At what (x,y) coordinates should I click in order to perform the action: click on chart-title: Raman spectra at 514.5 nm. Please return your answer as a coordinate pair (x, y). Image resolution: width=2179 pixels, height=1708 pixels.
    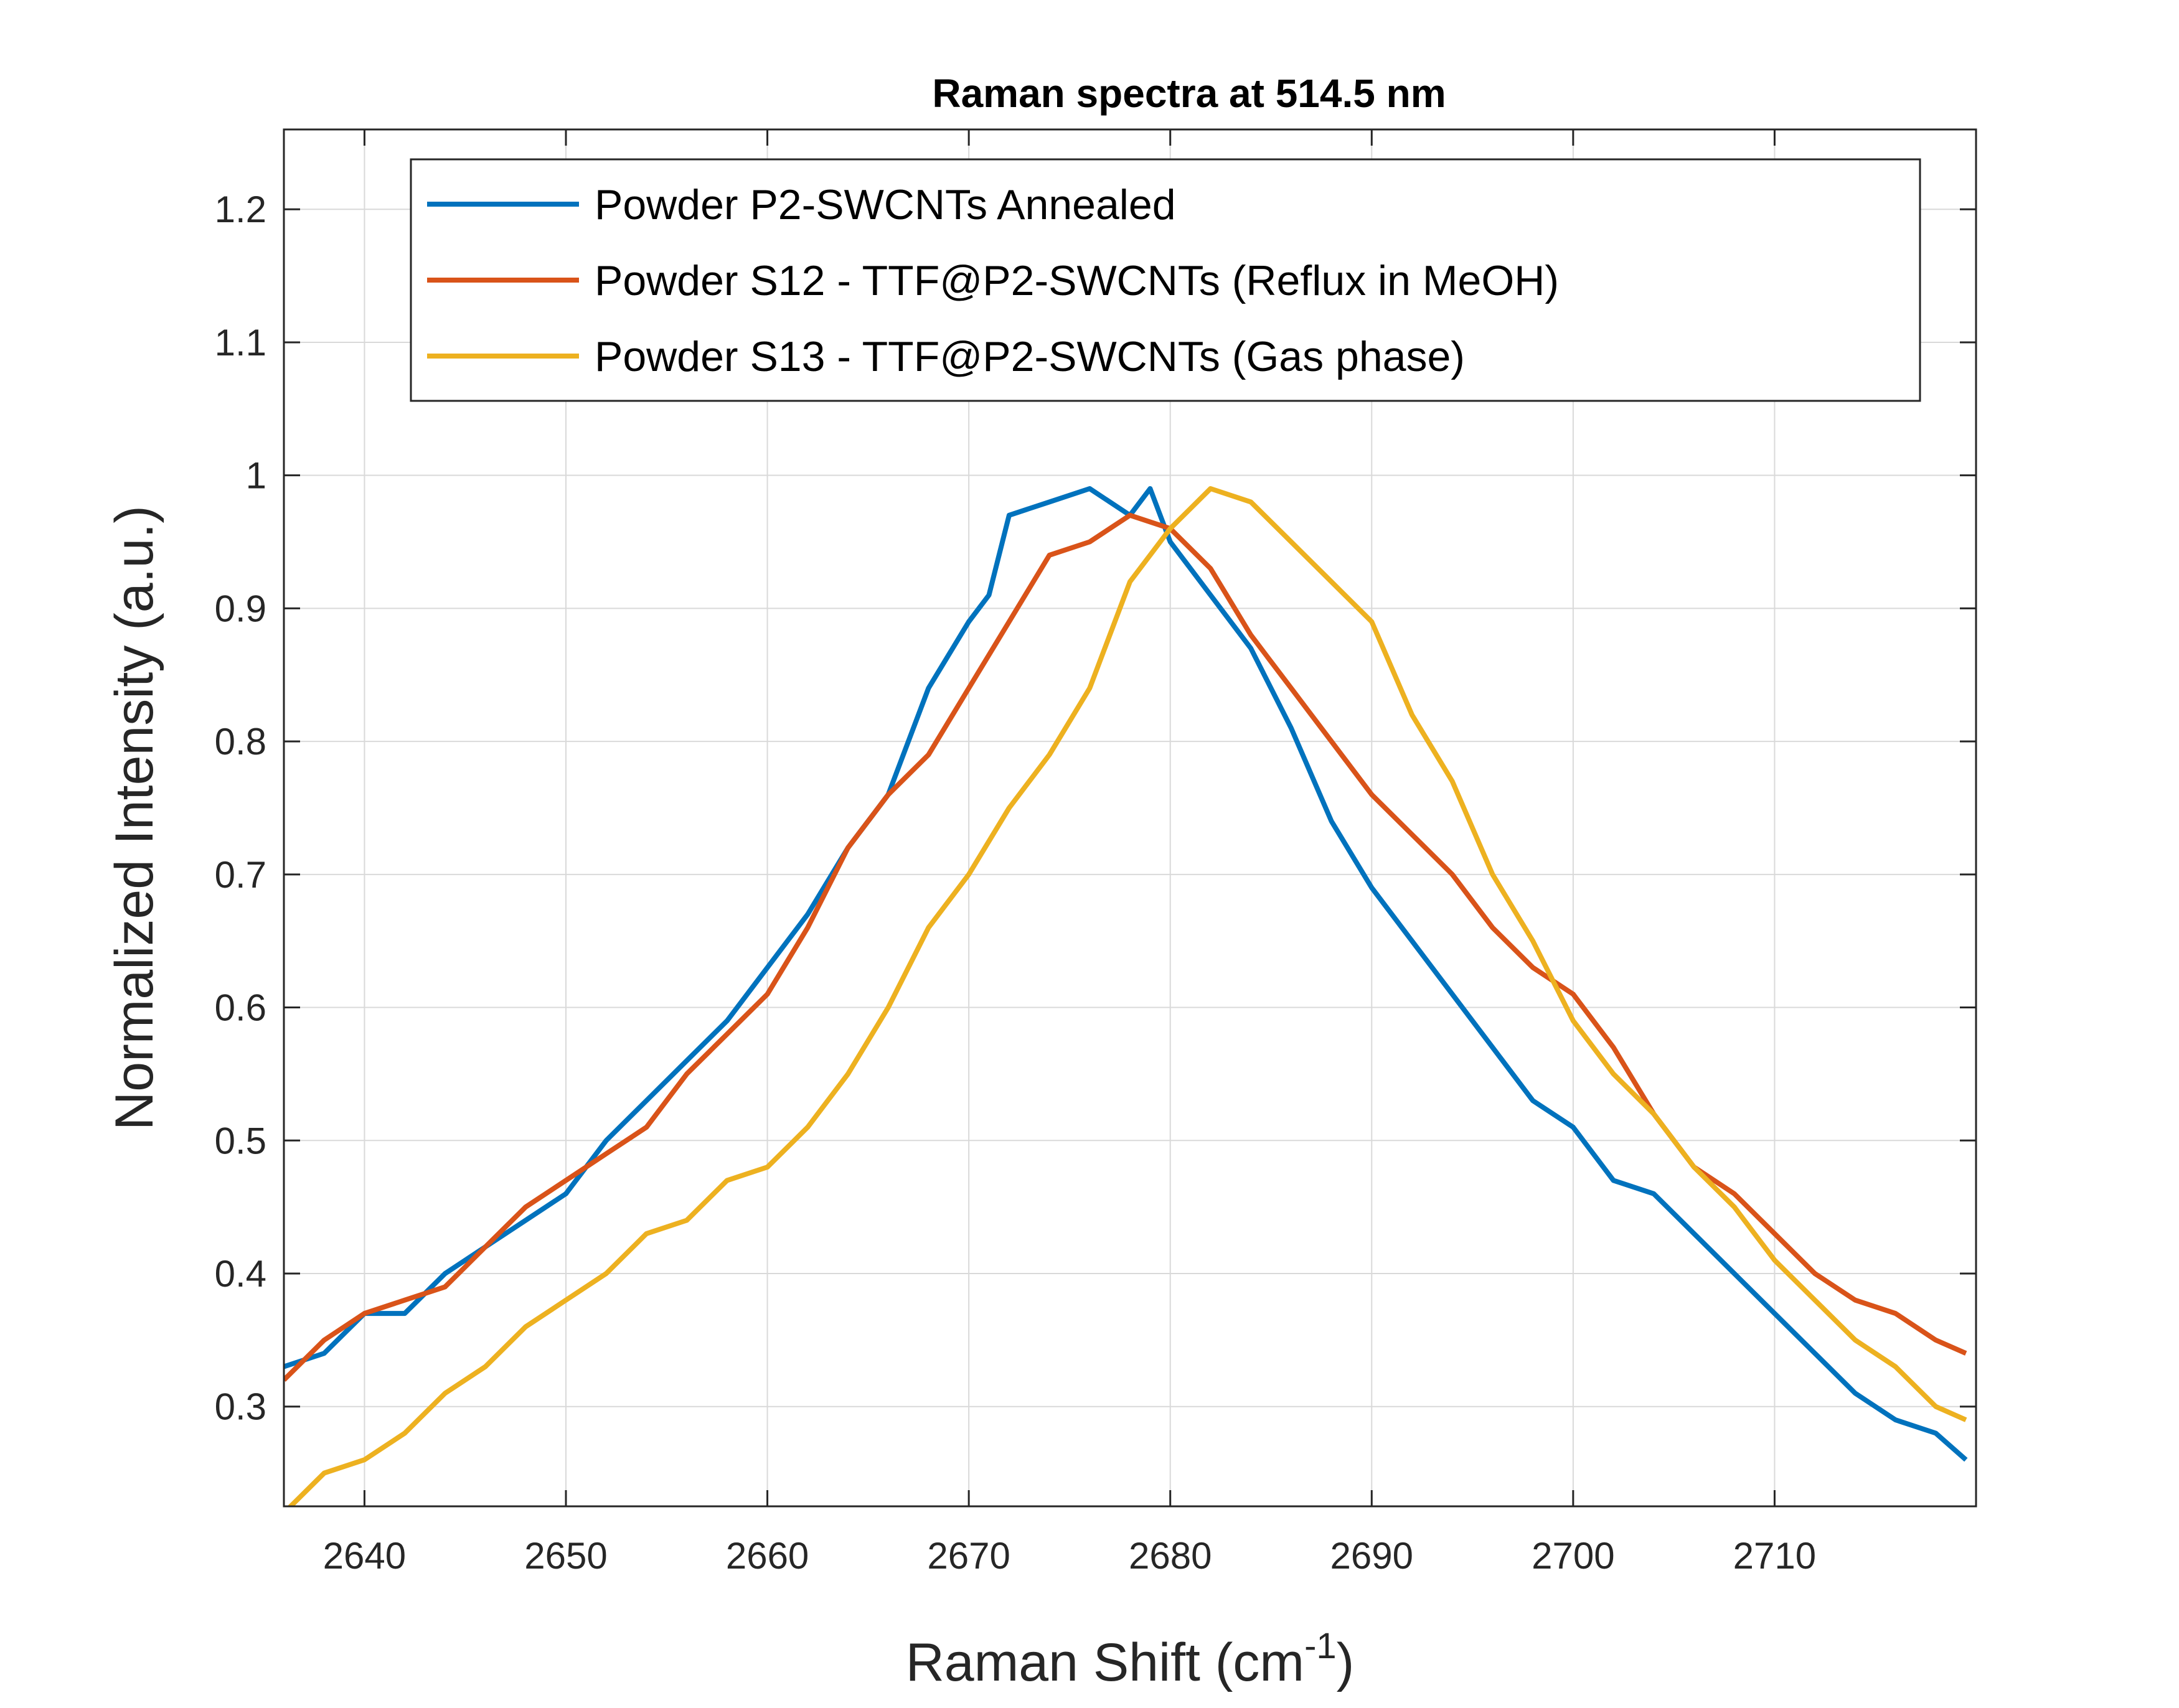
    Looking at the image, I should click on (1189, 94).